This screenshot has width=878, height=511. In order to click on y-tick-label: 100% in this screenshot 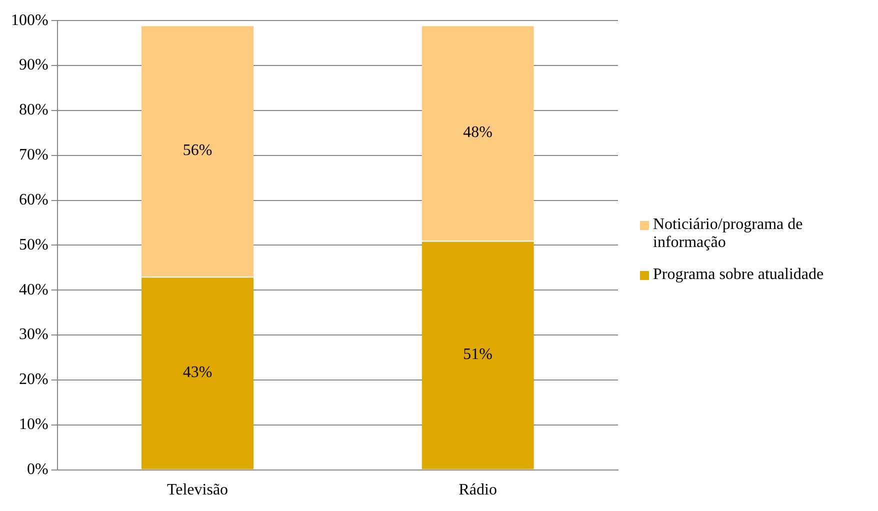, I will do `click(29, 20)`.